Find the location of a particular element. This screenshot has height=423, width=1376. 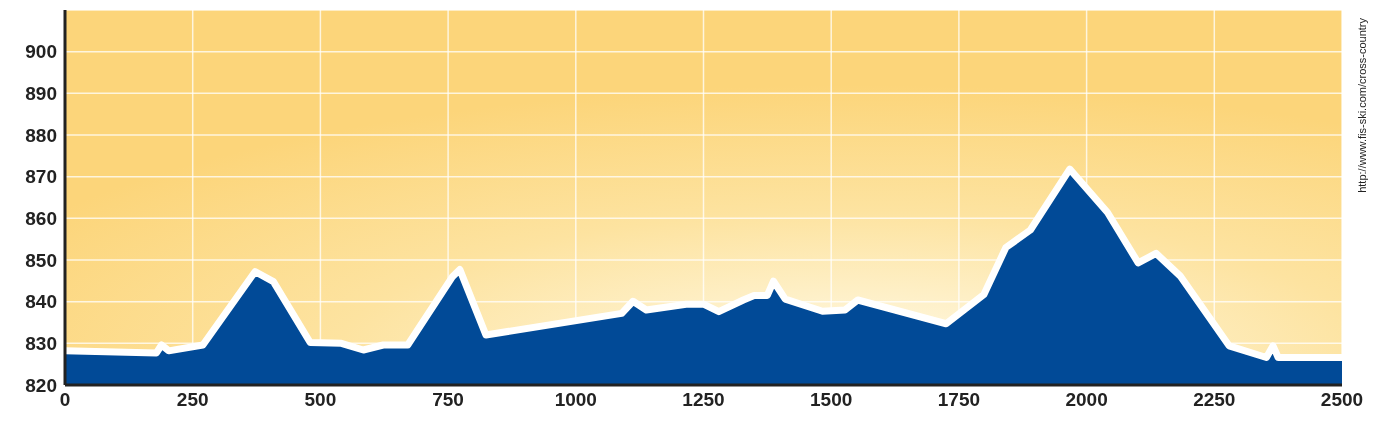

y-tick-label: 890 is located at coordinates (41, 94).